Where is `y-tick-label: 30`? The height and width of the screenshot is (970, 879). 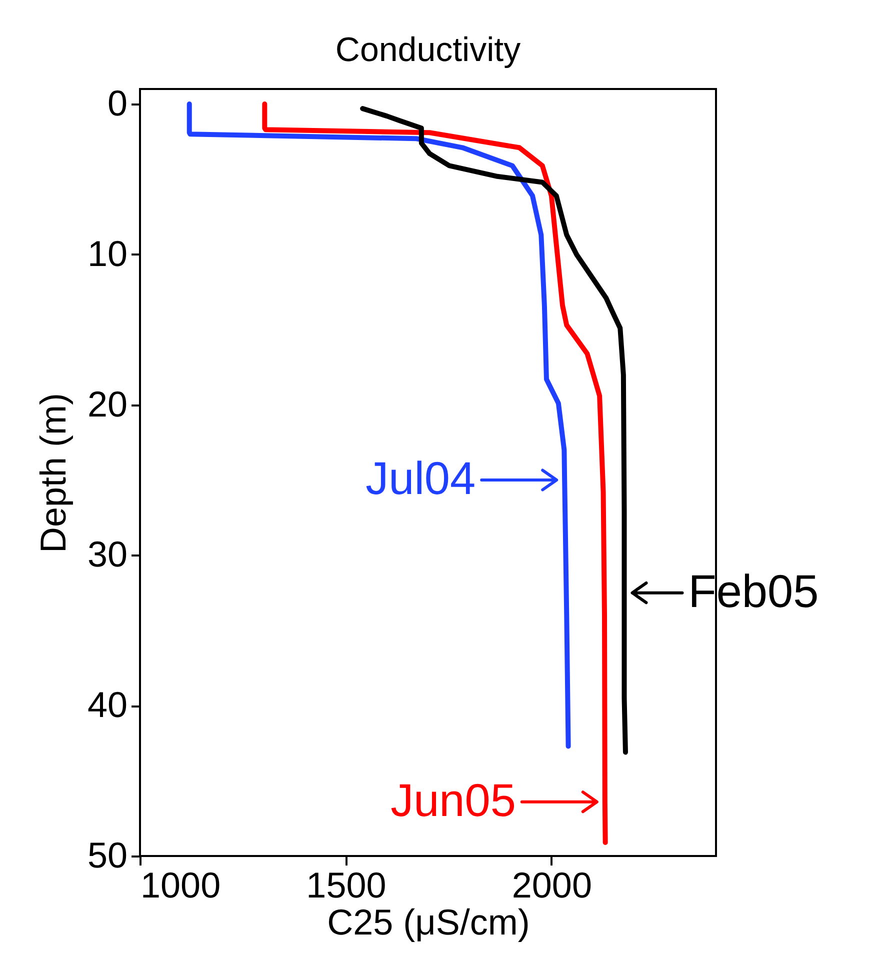 y-tick-label: 30 is located at coordinates (107, 554).